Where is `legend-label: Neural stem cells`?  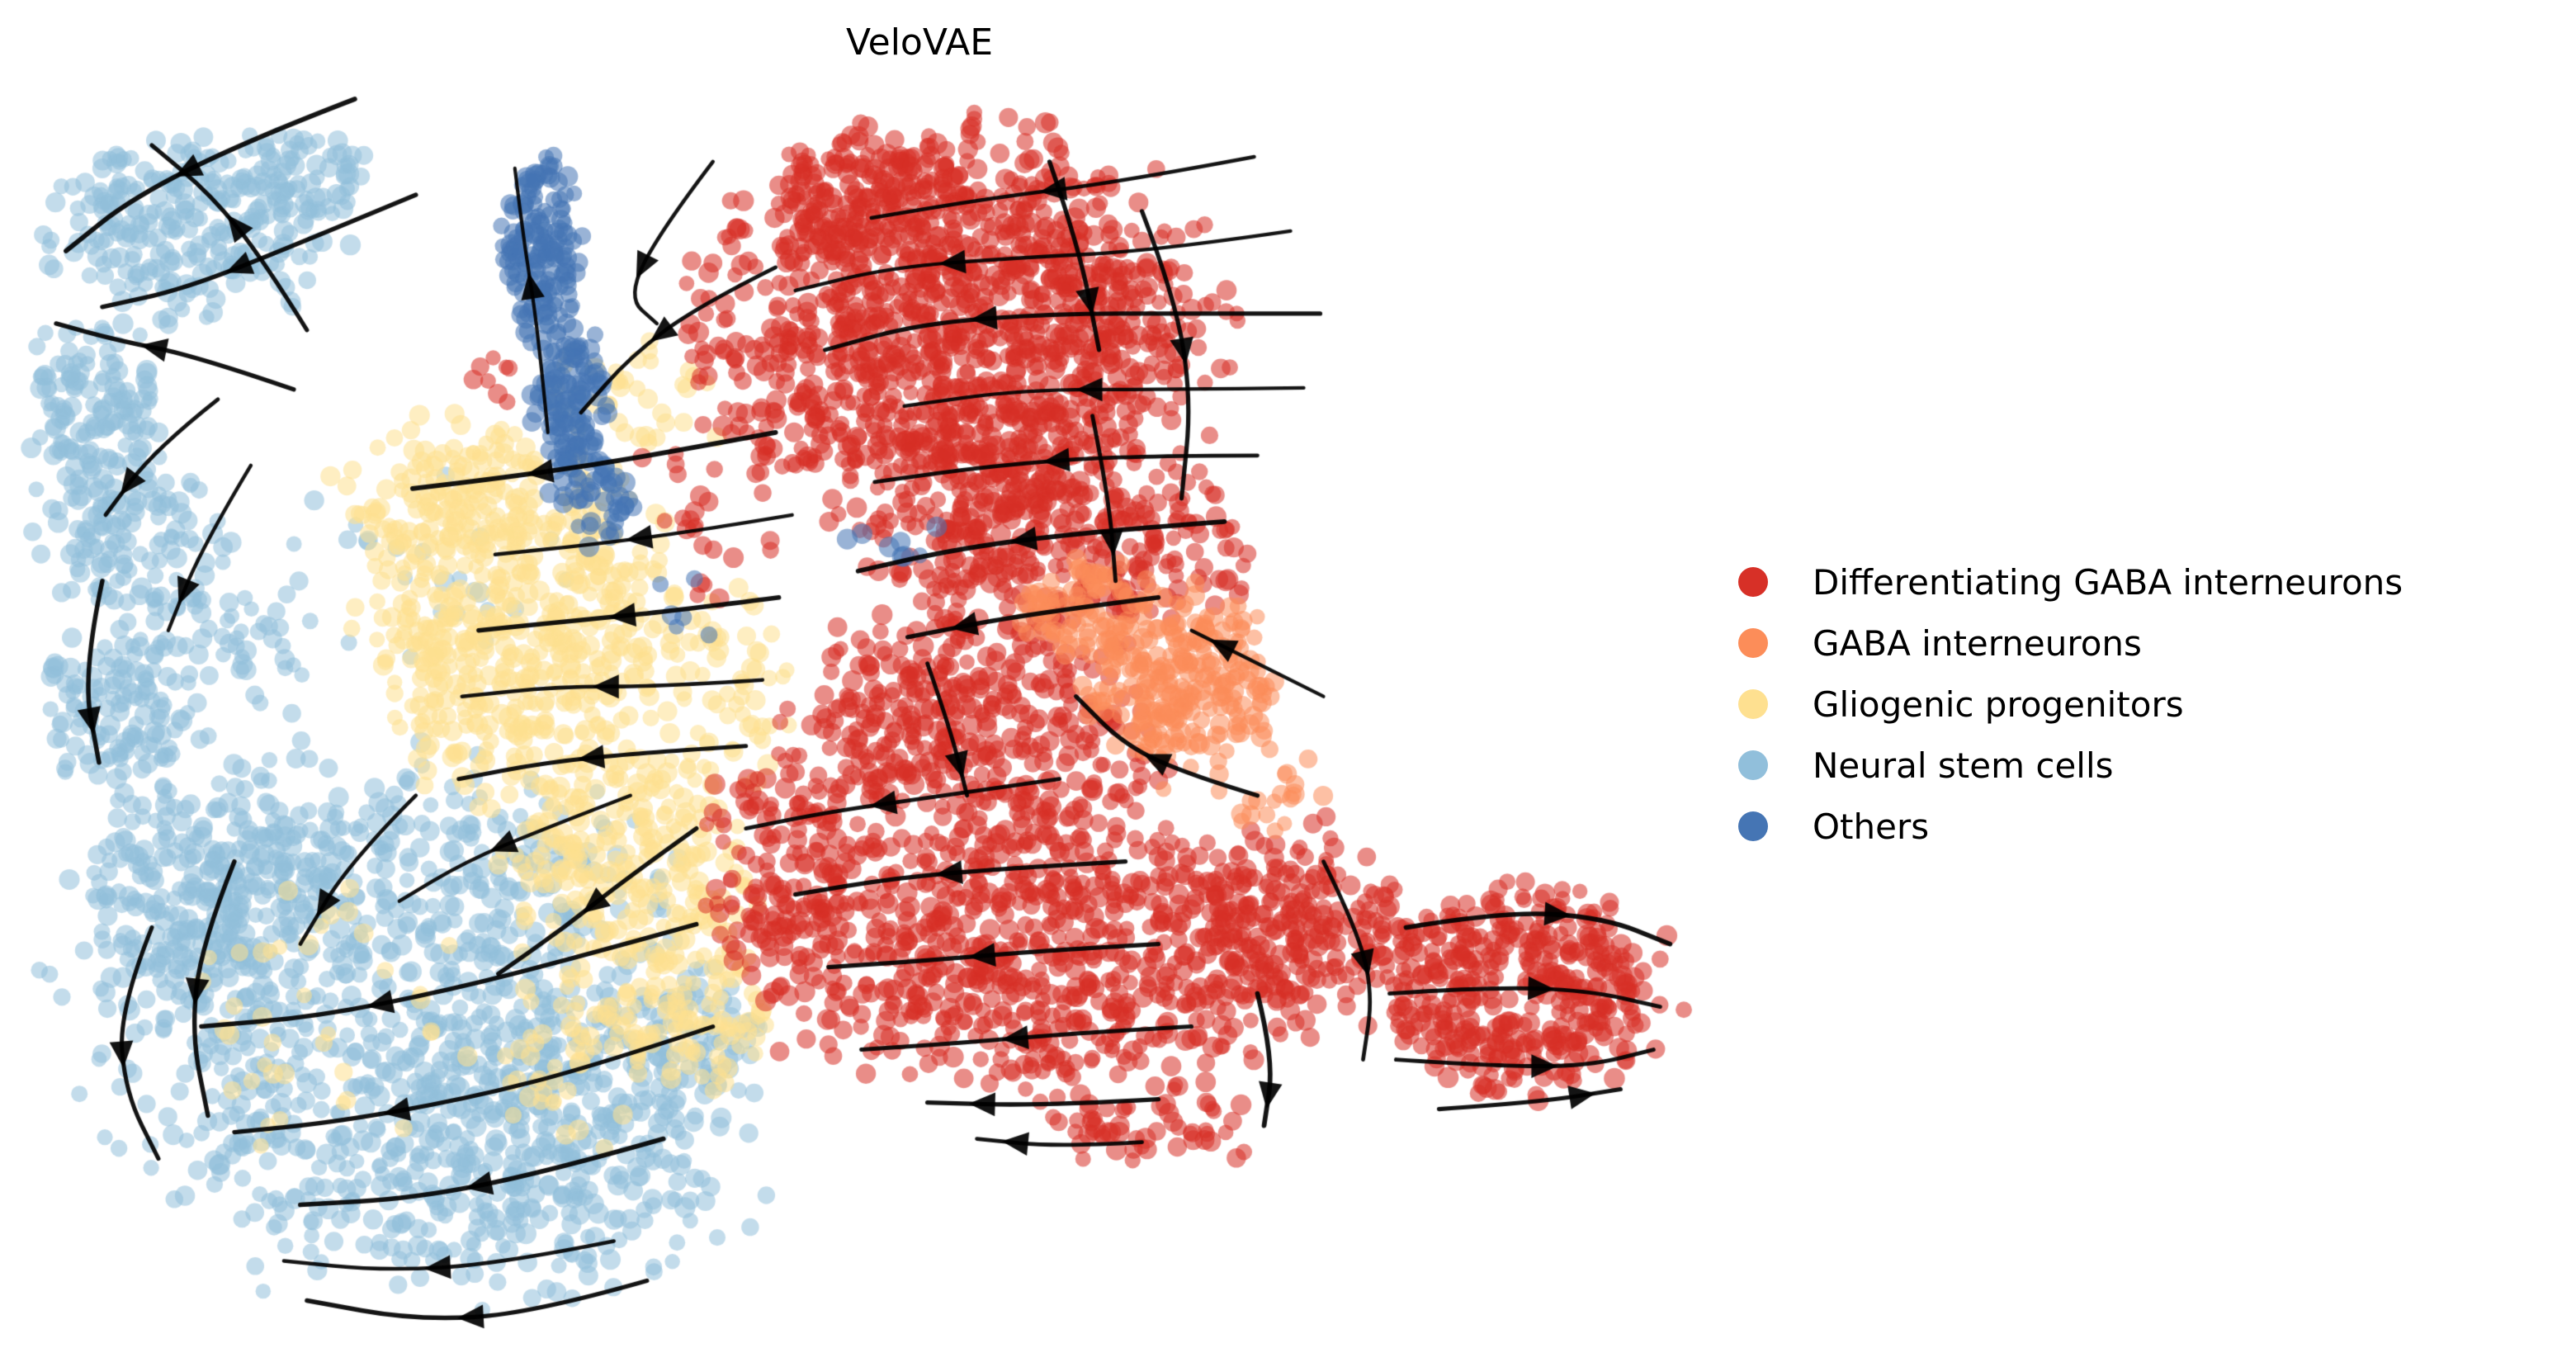 legend-label: Neural stem cells is located at coordinates (1963, 765).